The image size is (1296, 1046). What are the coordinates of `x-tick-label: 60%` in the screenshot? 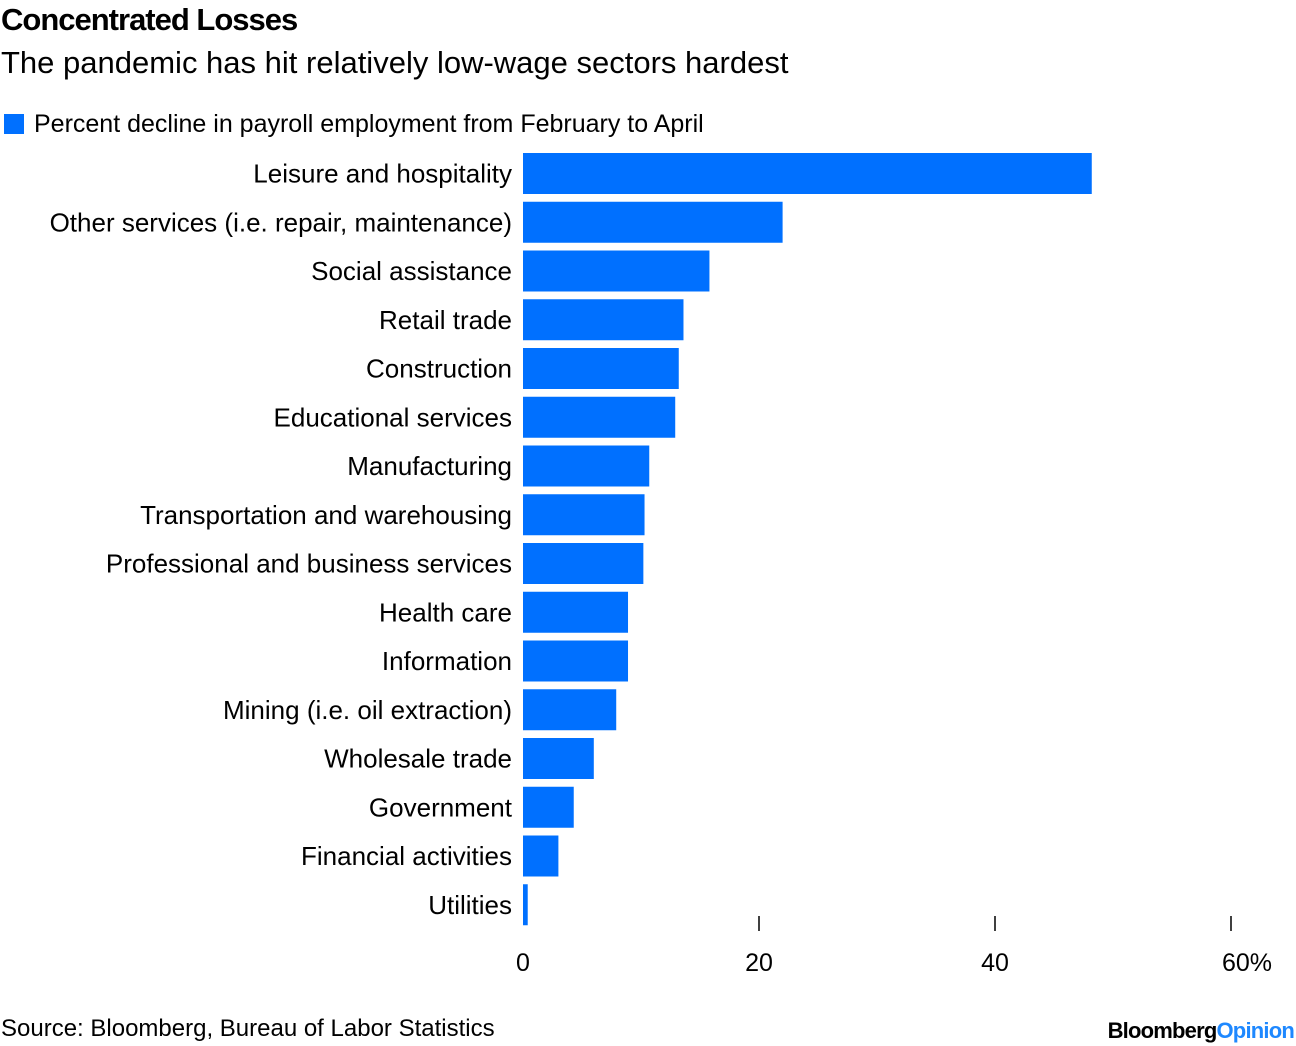 It's located at (1247, 963).